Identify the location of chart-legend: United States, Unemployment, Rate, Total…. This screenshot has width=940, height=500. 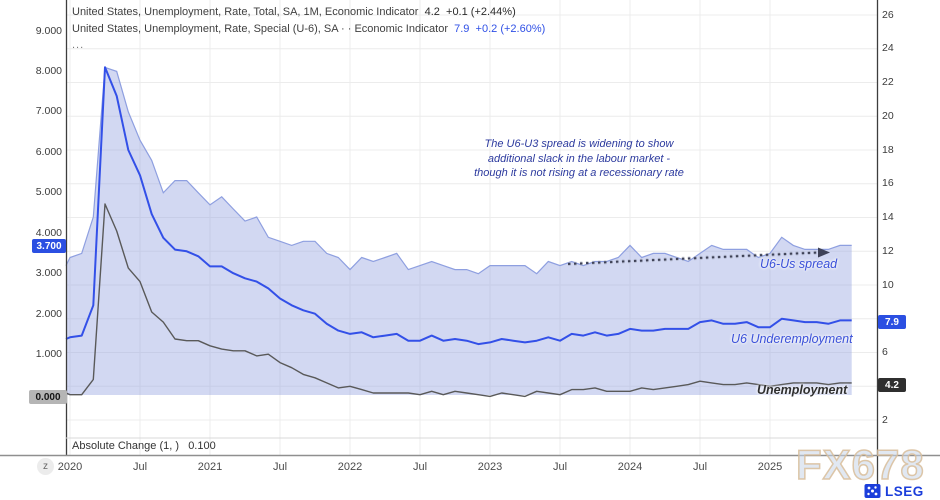
(308, 29).